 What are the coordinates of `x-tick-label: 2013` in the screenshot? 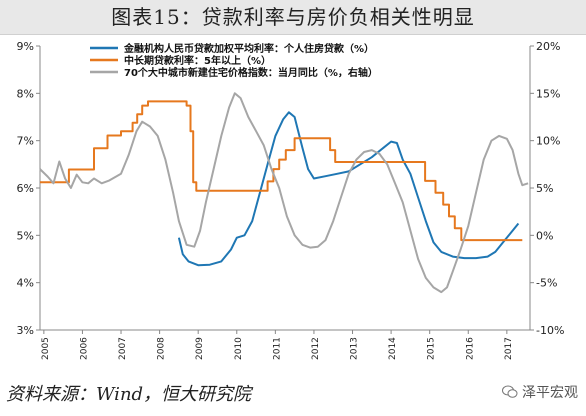 It's located at (355, 348).